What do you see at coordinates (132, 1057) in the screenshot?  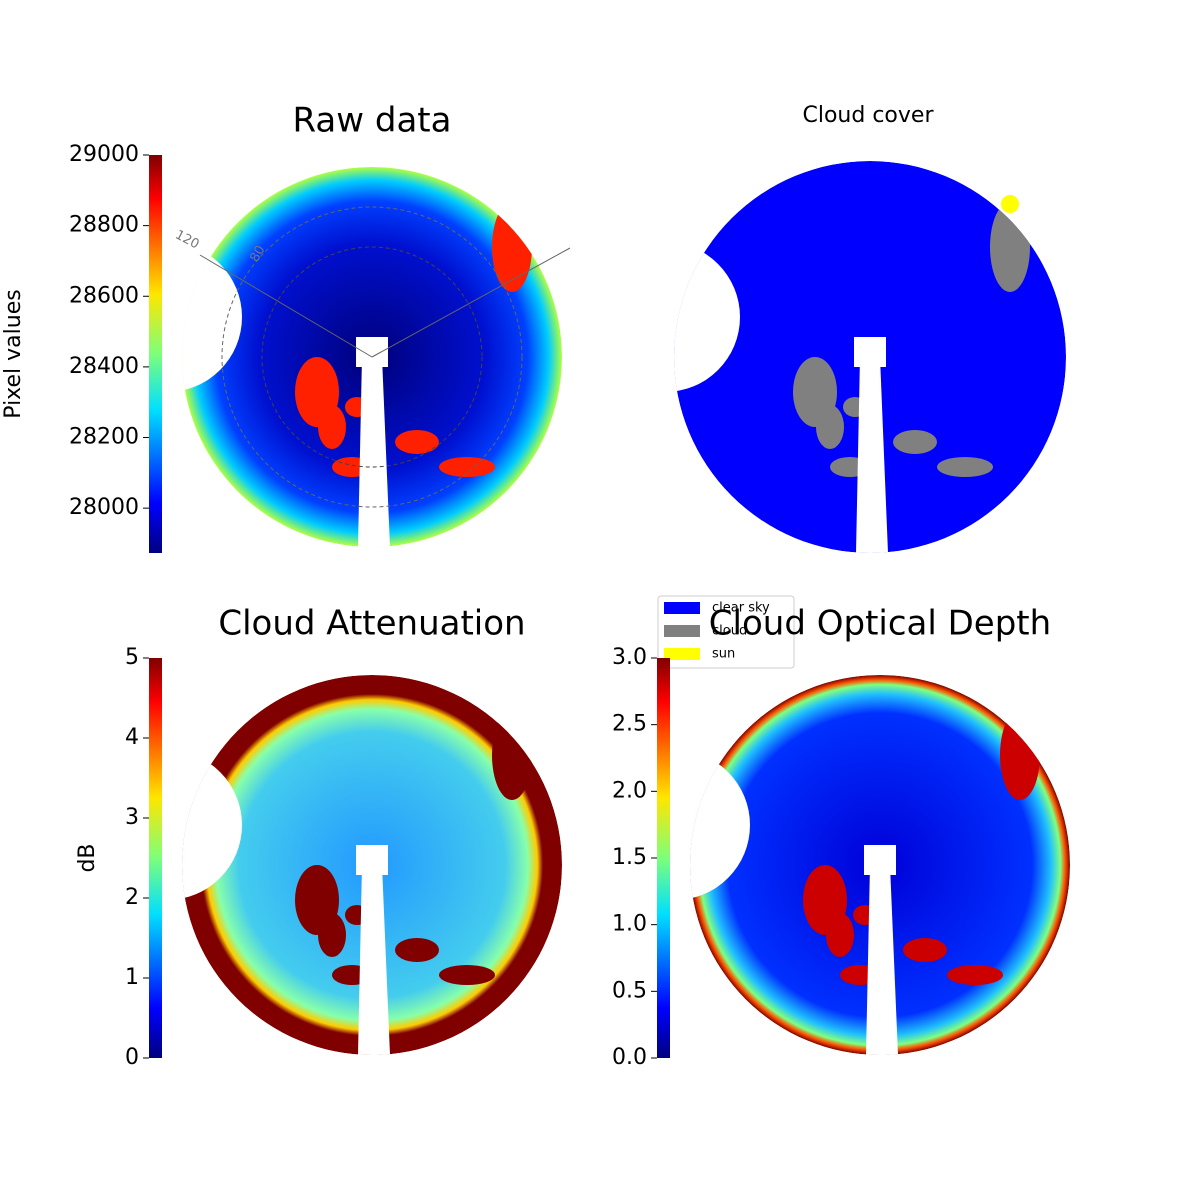 I see `colorbar-tick-label: 0` at bounding box center [132, 1057].